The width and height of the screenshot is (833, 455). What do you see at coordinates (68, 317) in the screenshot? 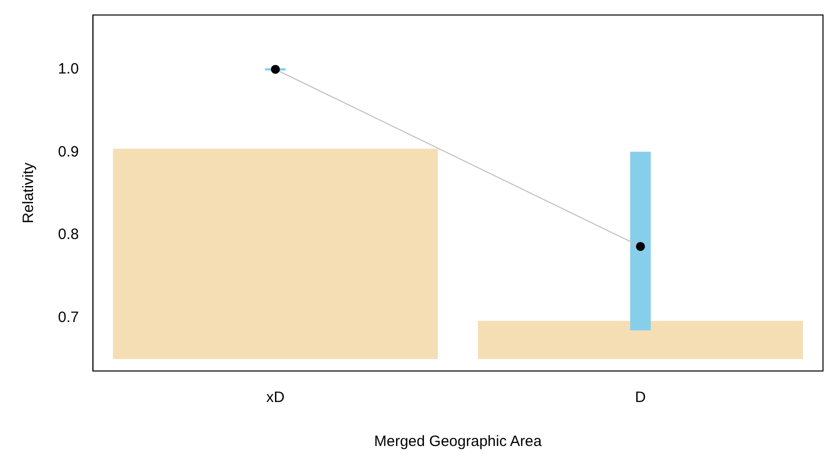
I see `y-tick-label: 0.7` at bounding box center [68, 317].